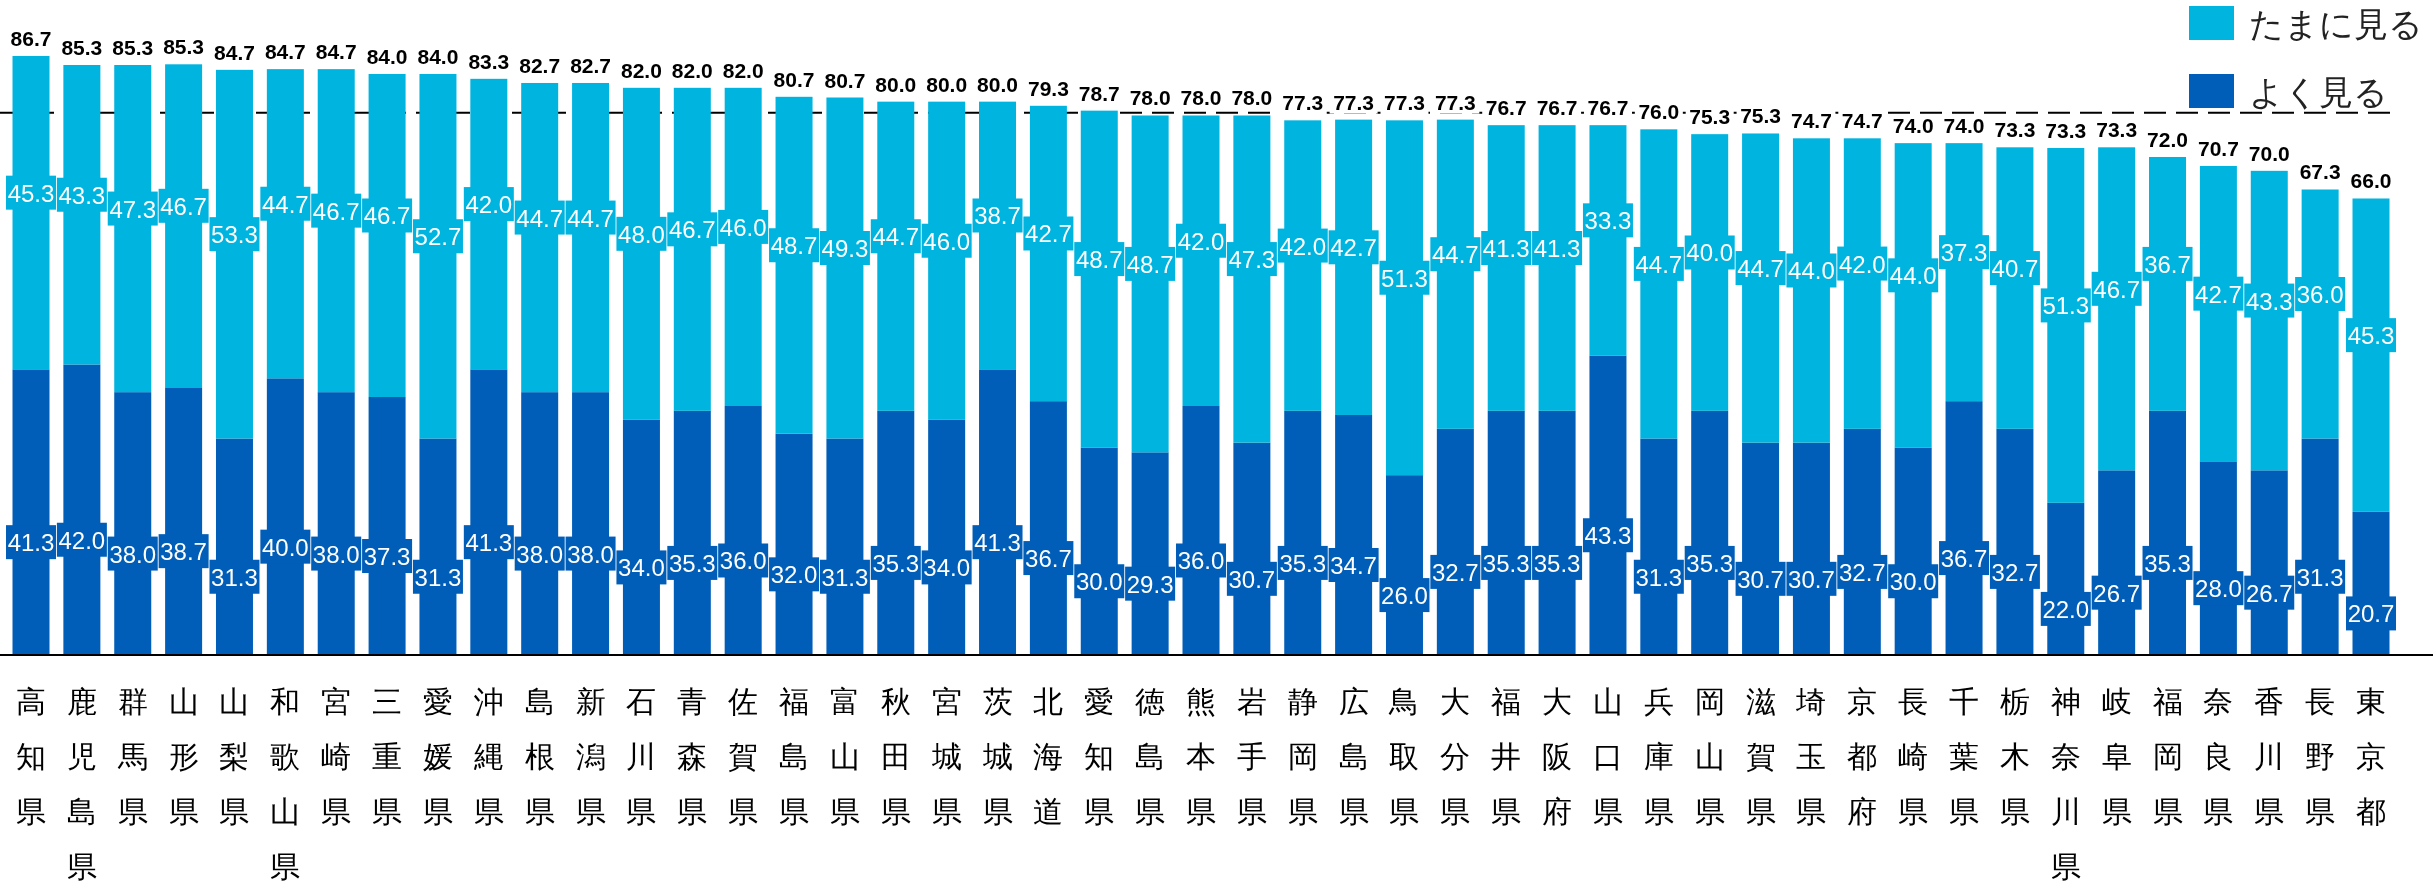 This screenshot has height=886, width=2433. I want to click on total-label: 72.0, so click(2167, 139).